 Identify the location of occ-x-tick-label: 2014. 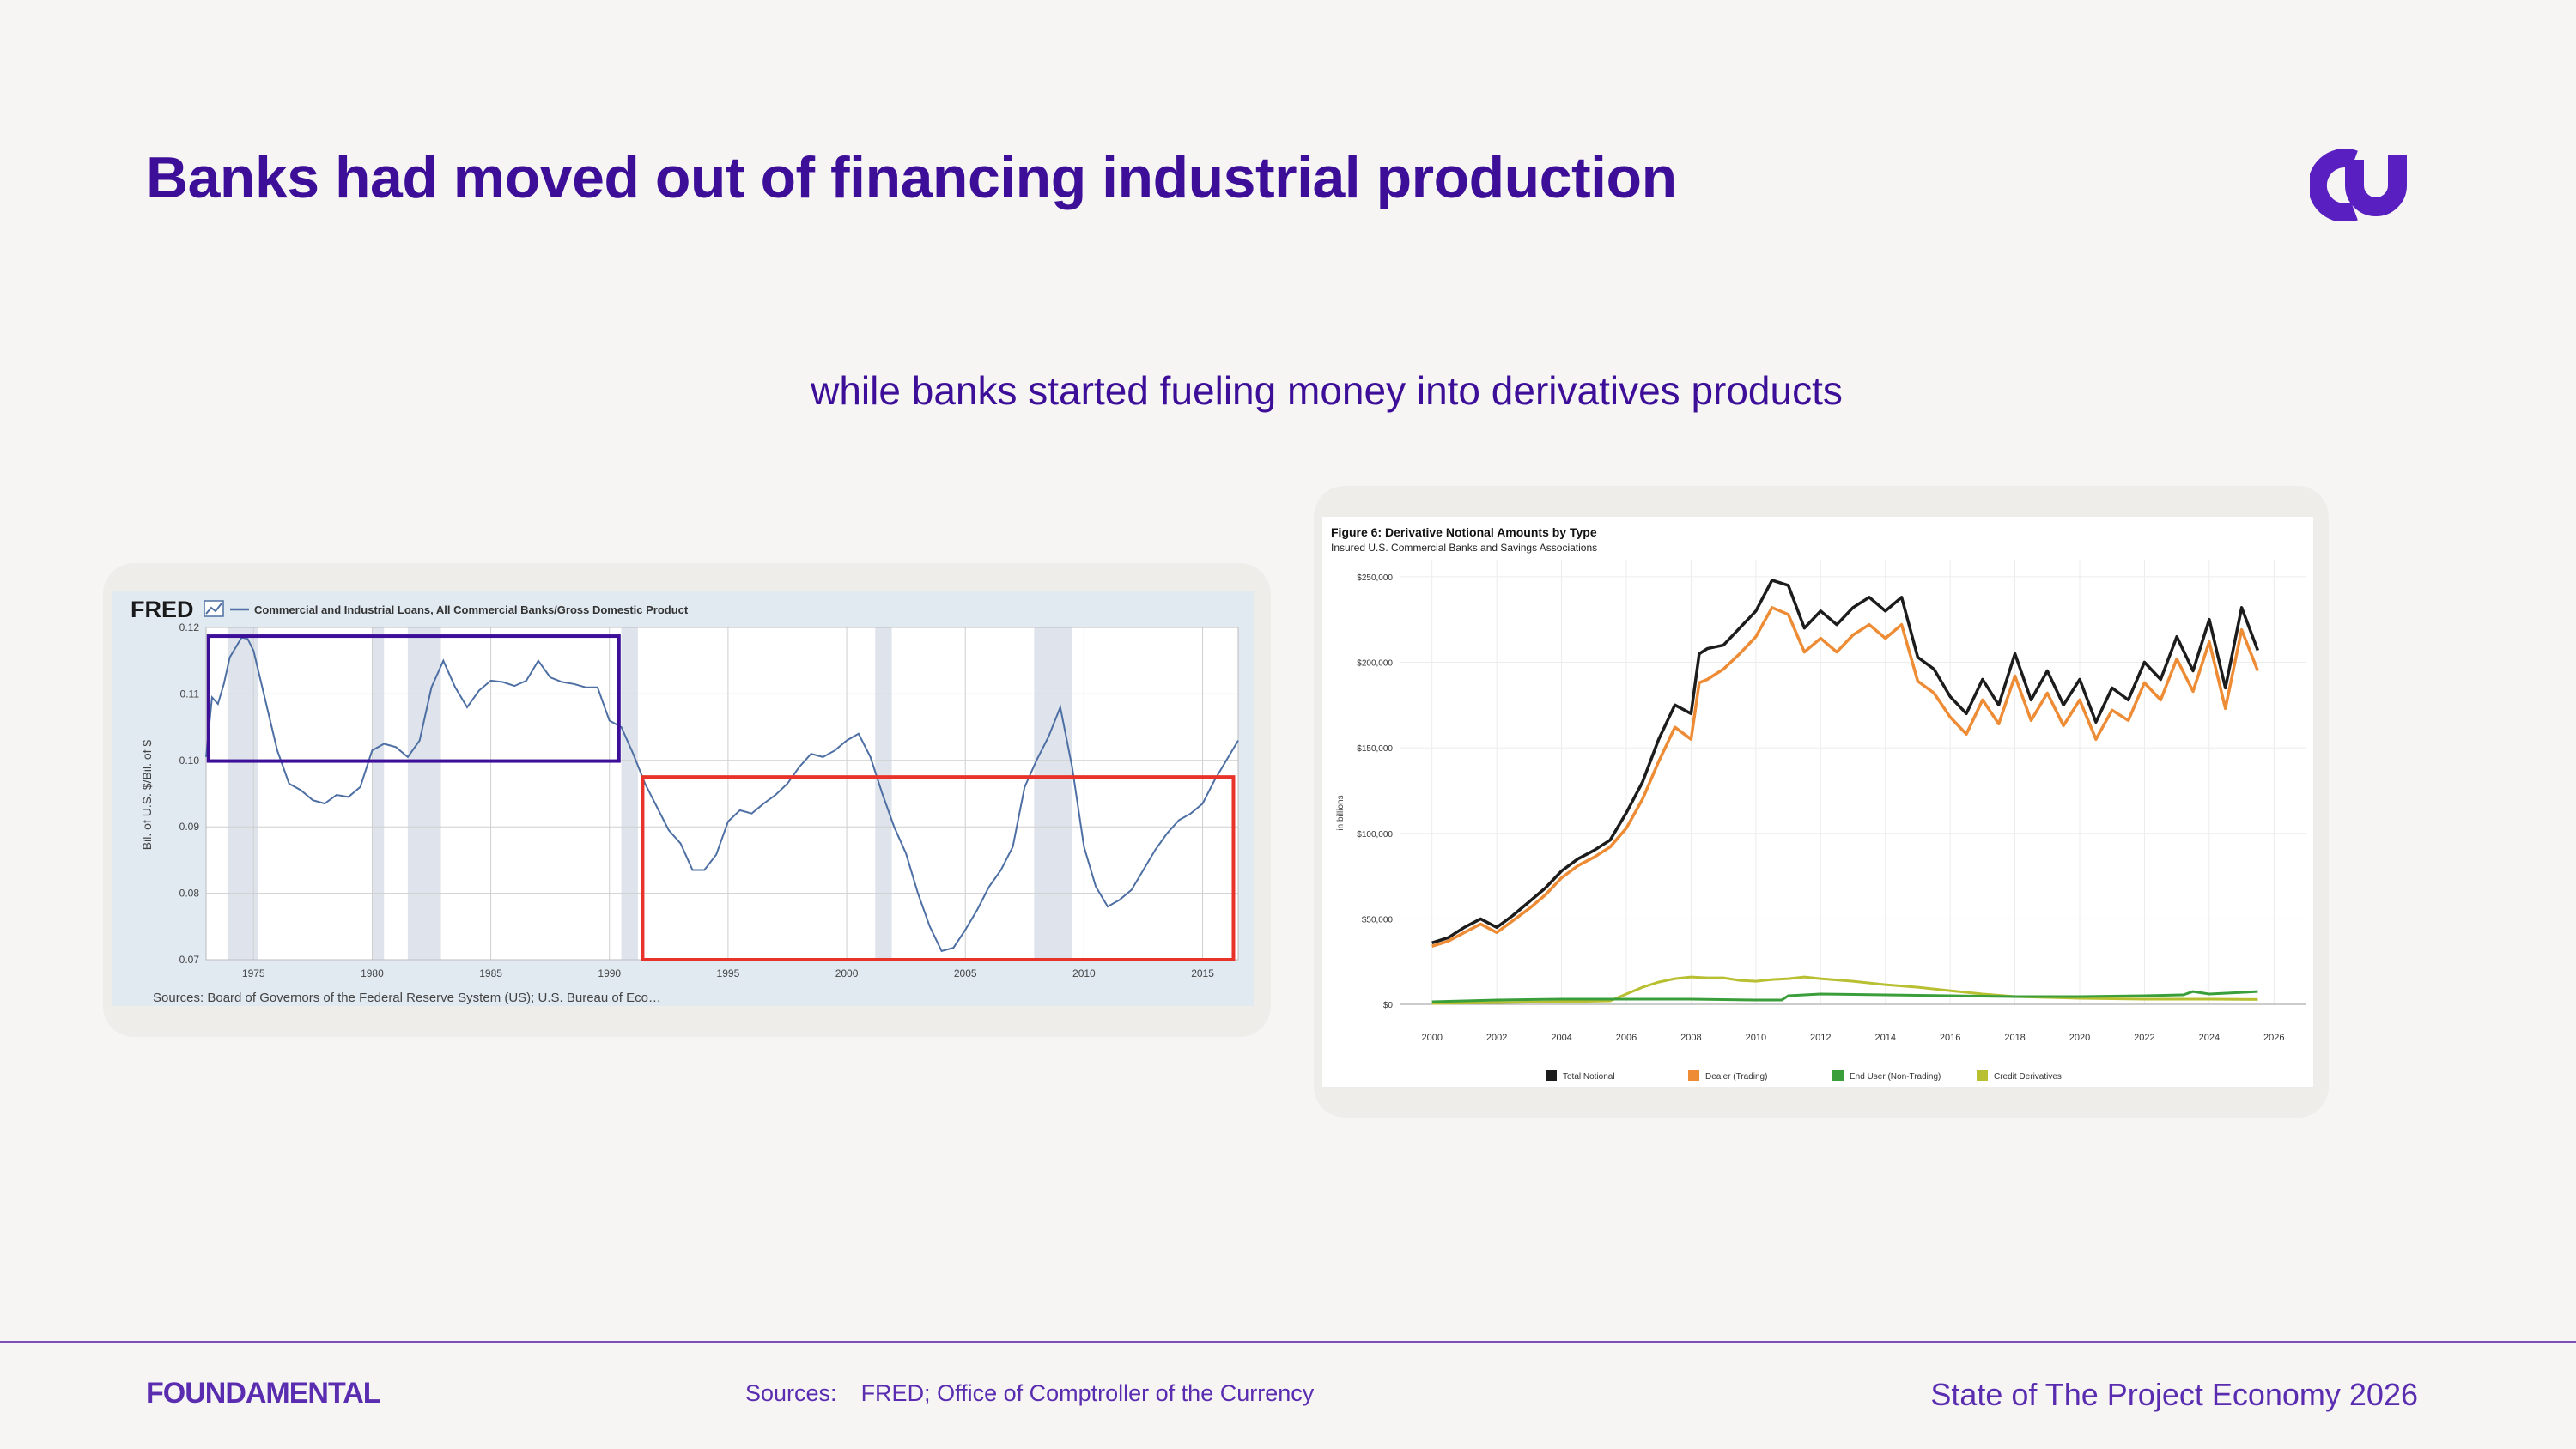
(1885, 1038).